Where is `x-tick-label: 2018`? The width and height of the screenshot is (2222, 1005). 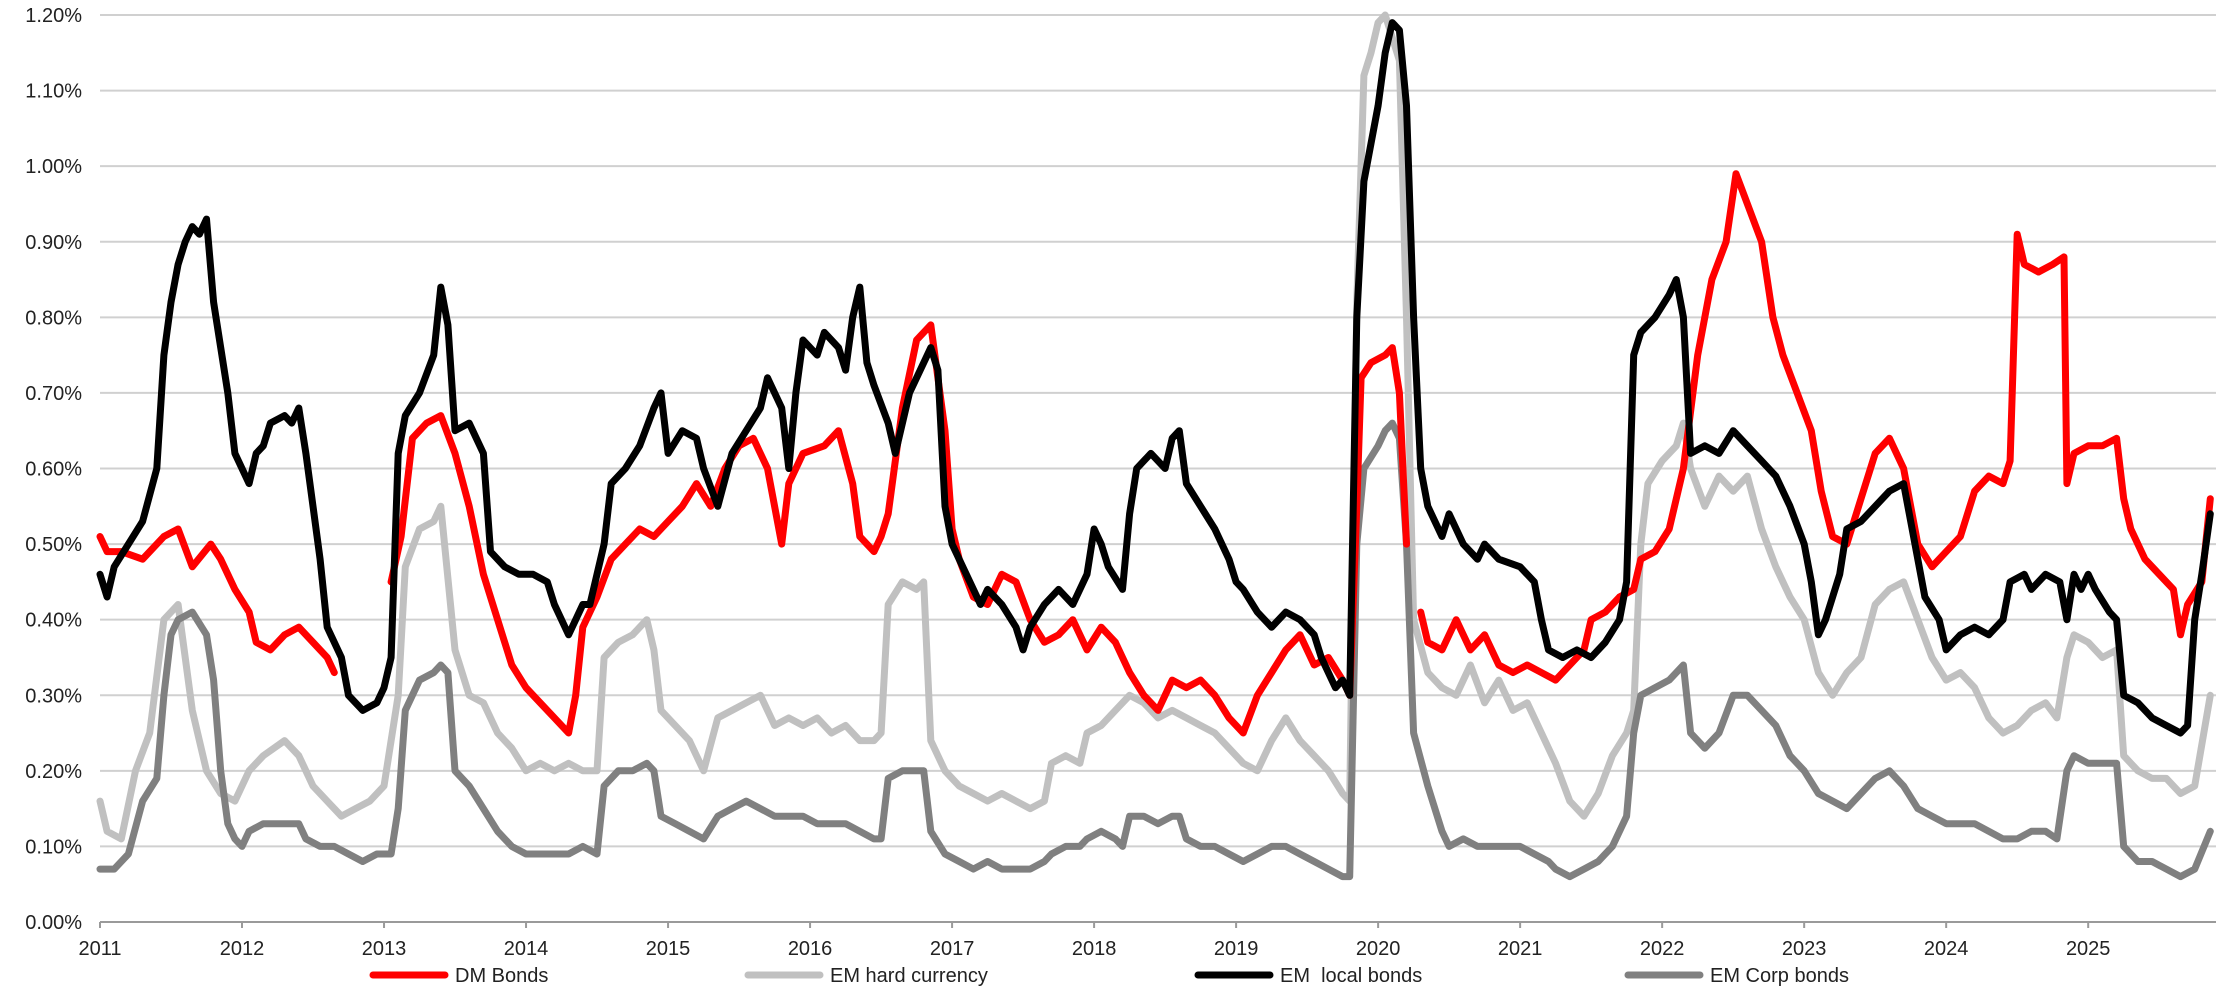
x-tick-label: 2018 is located at coordinates (1094, 949).